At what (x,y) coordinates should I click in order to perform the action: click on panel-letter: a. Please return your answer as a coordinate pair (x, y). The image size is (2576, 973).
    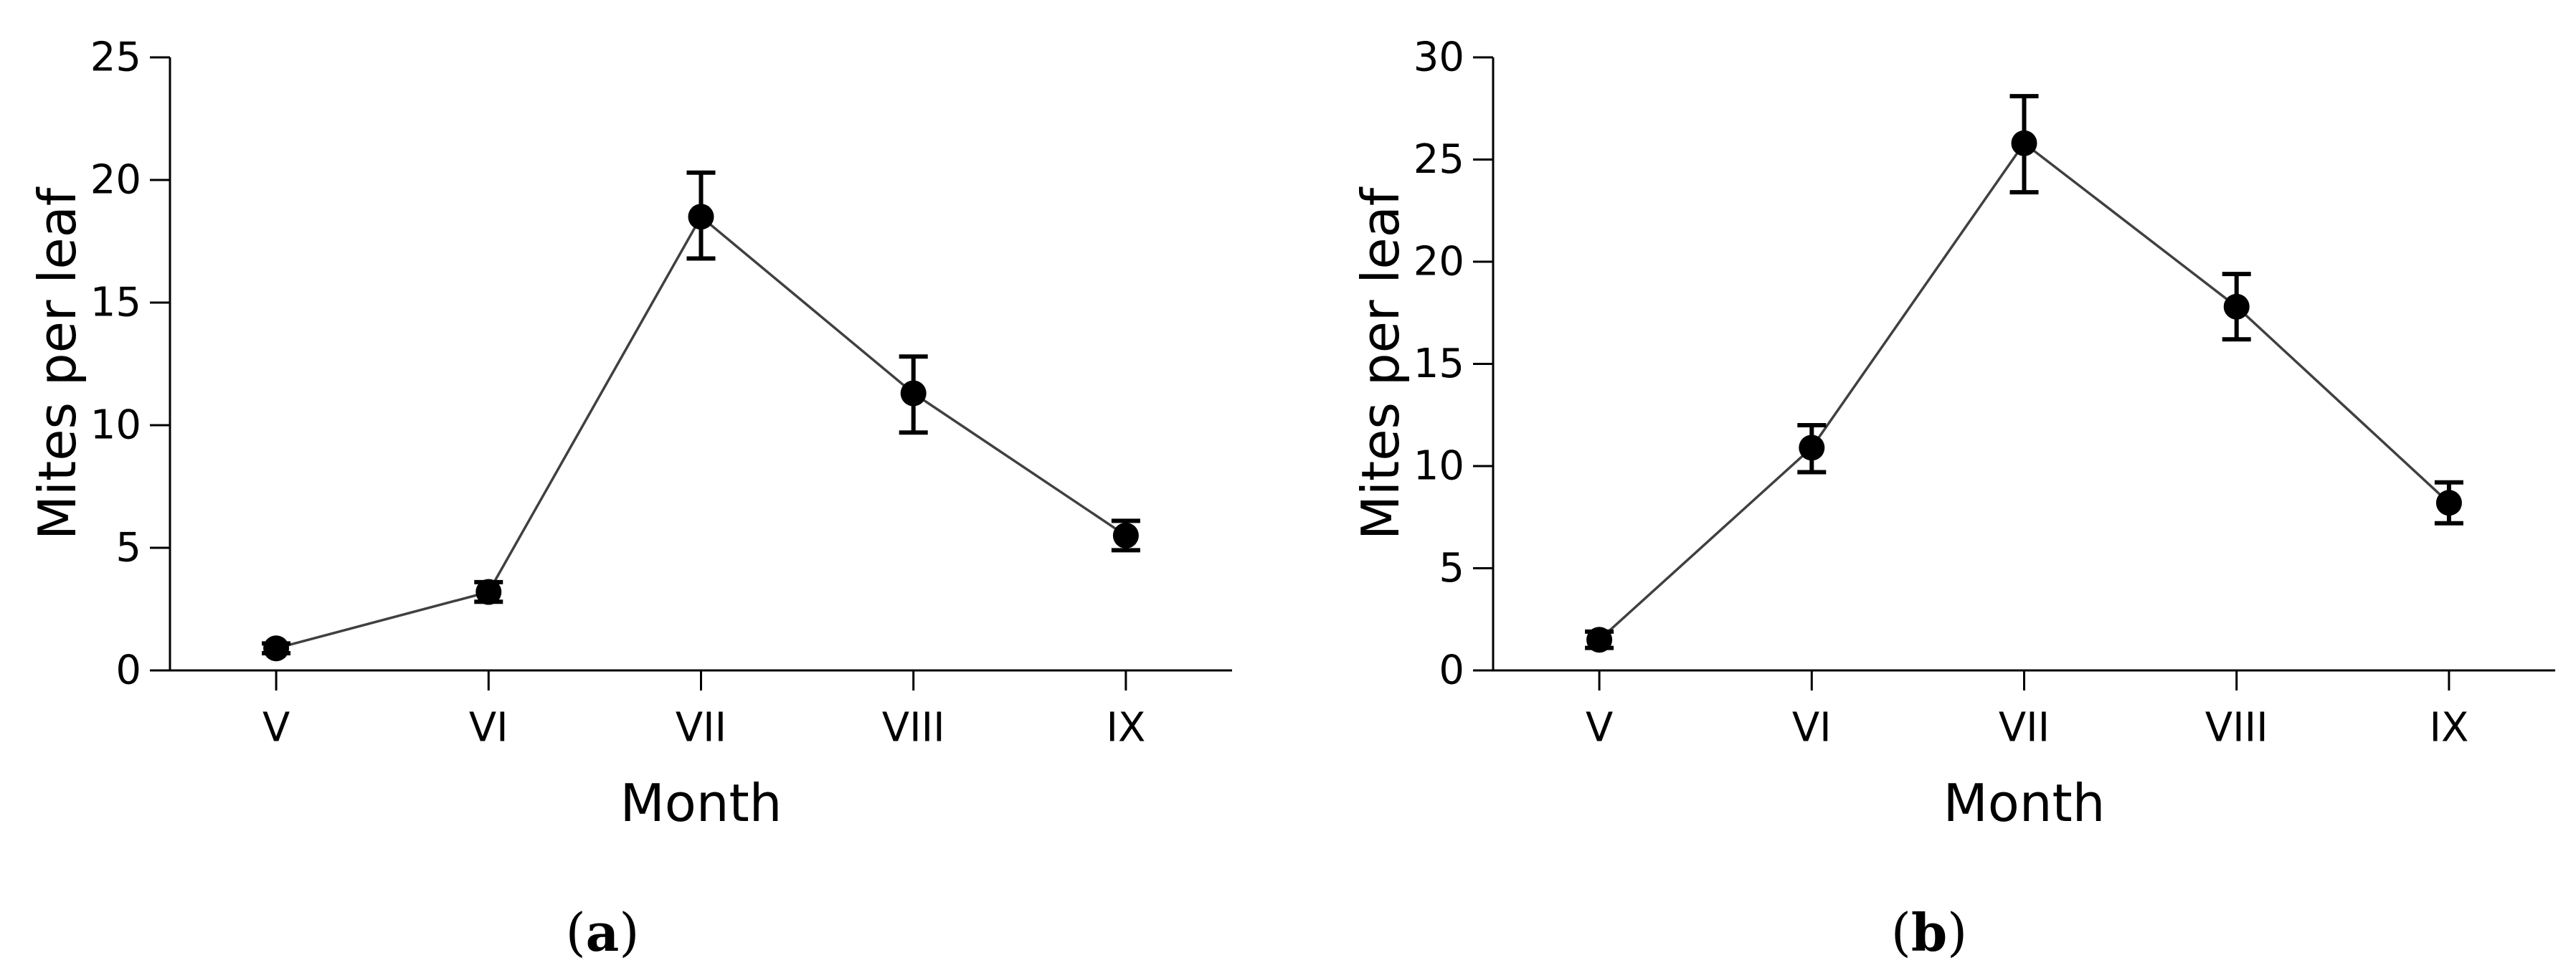
    Looking at the image, I should click on (603, 932).